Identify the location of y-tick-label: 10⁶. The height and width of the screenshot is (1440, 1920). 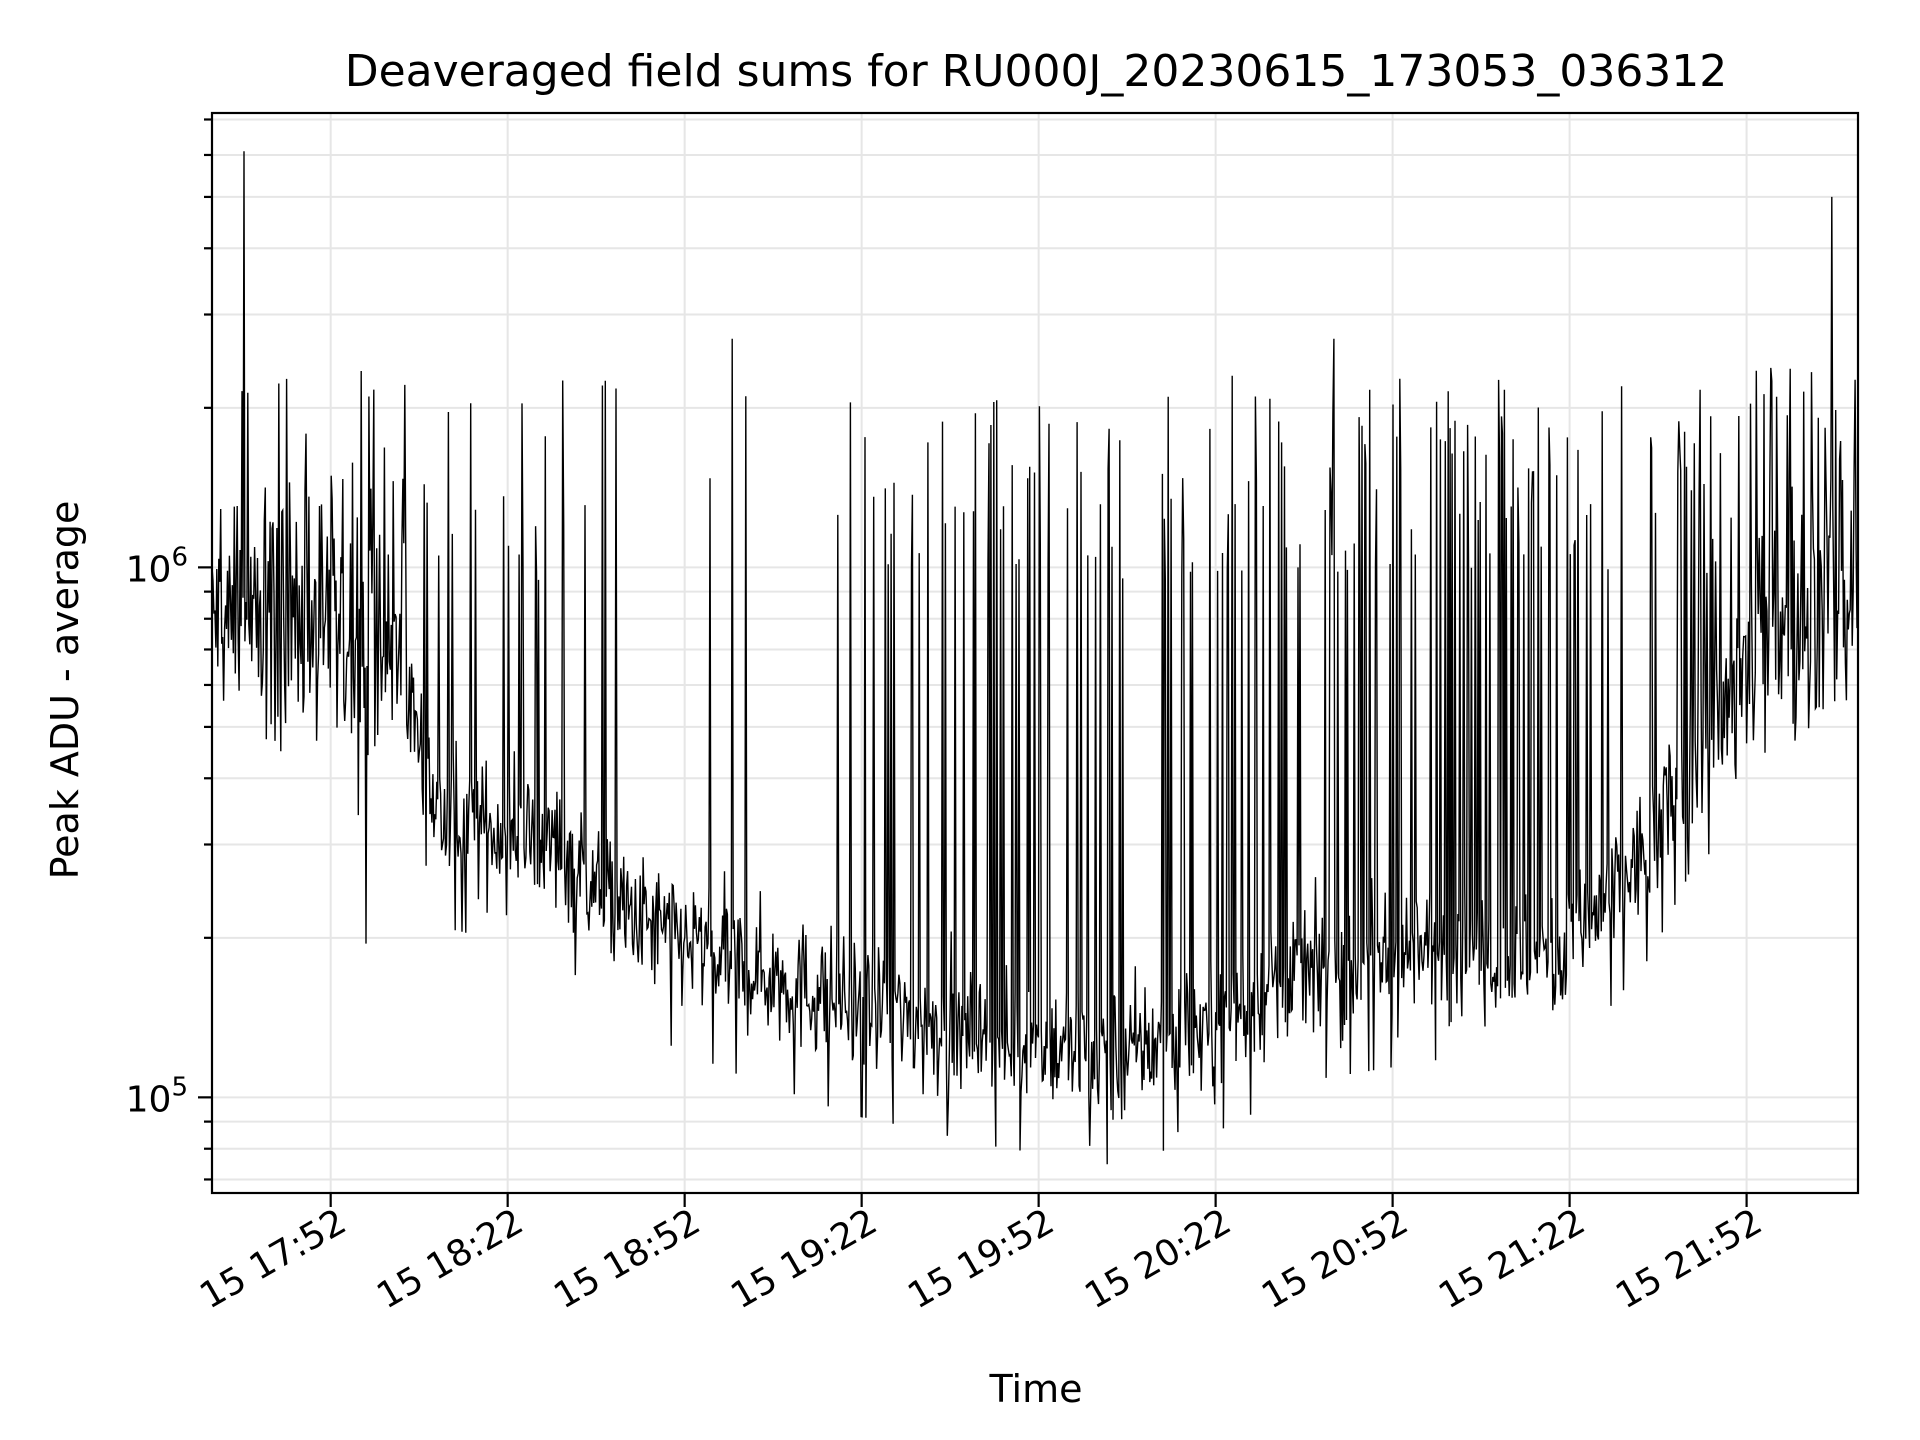
(157, 566).